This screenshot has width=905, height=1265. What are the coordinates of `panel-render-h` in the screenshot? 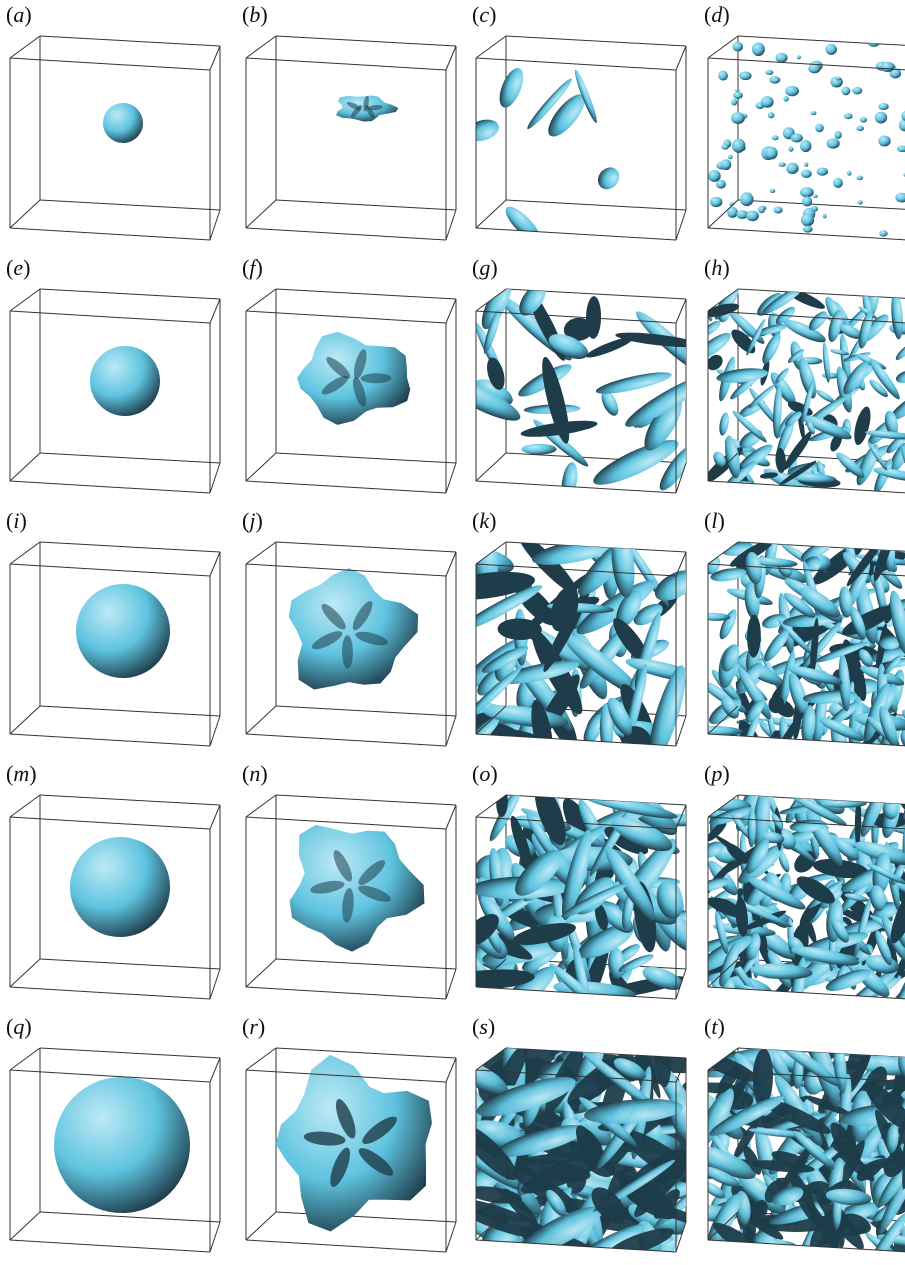 It's located at (806, 391).